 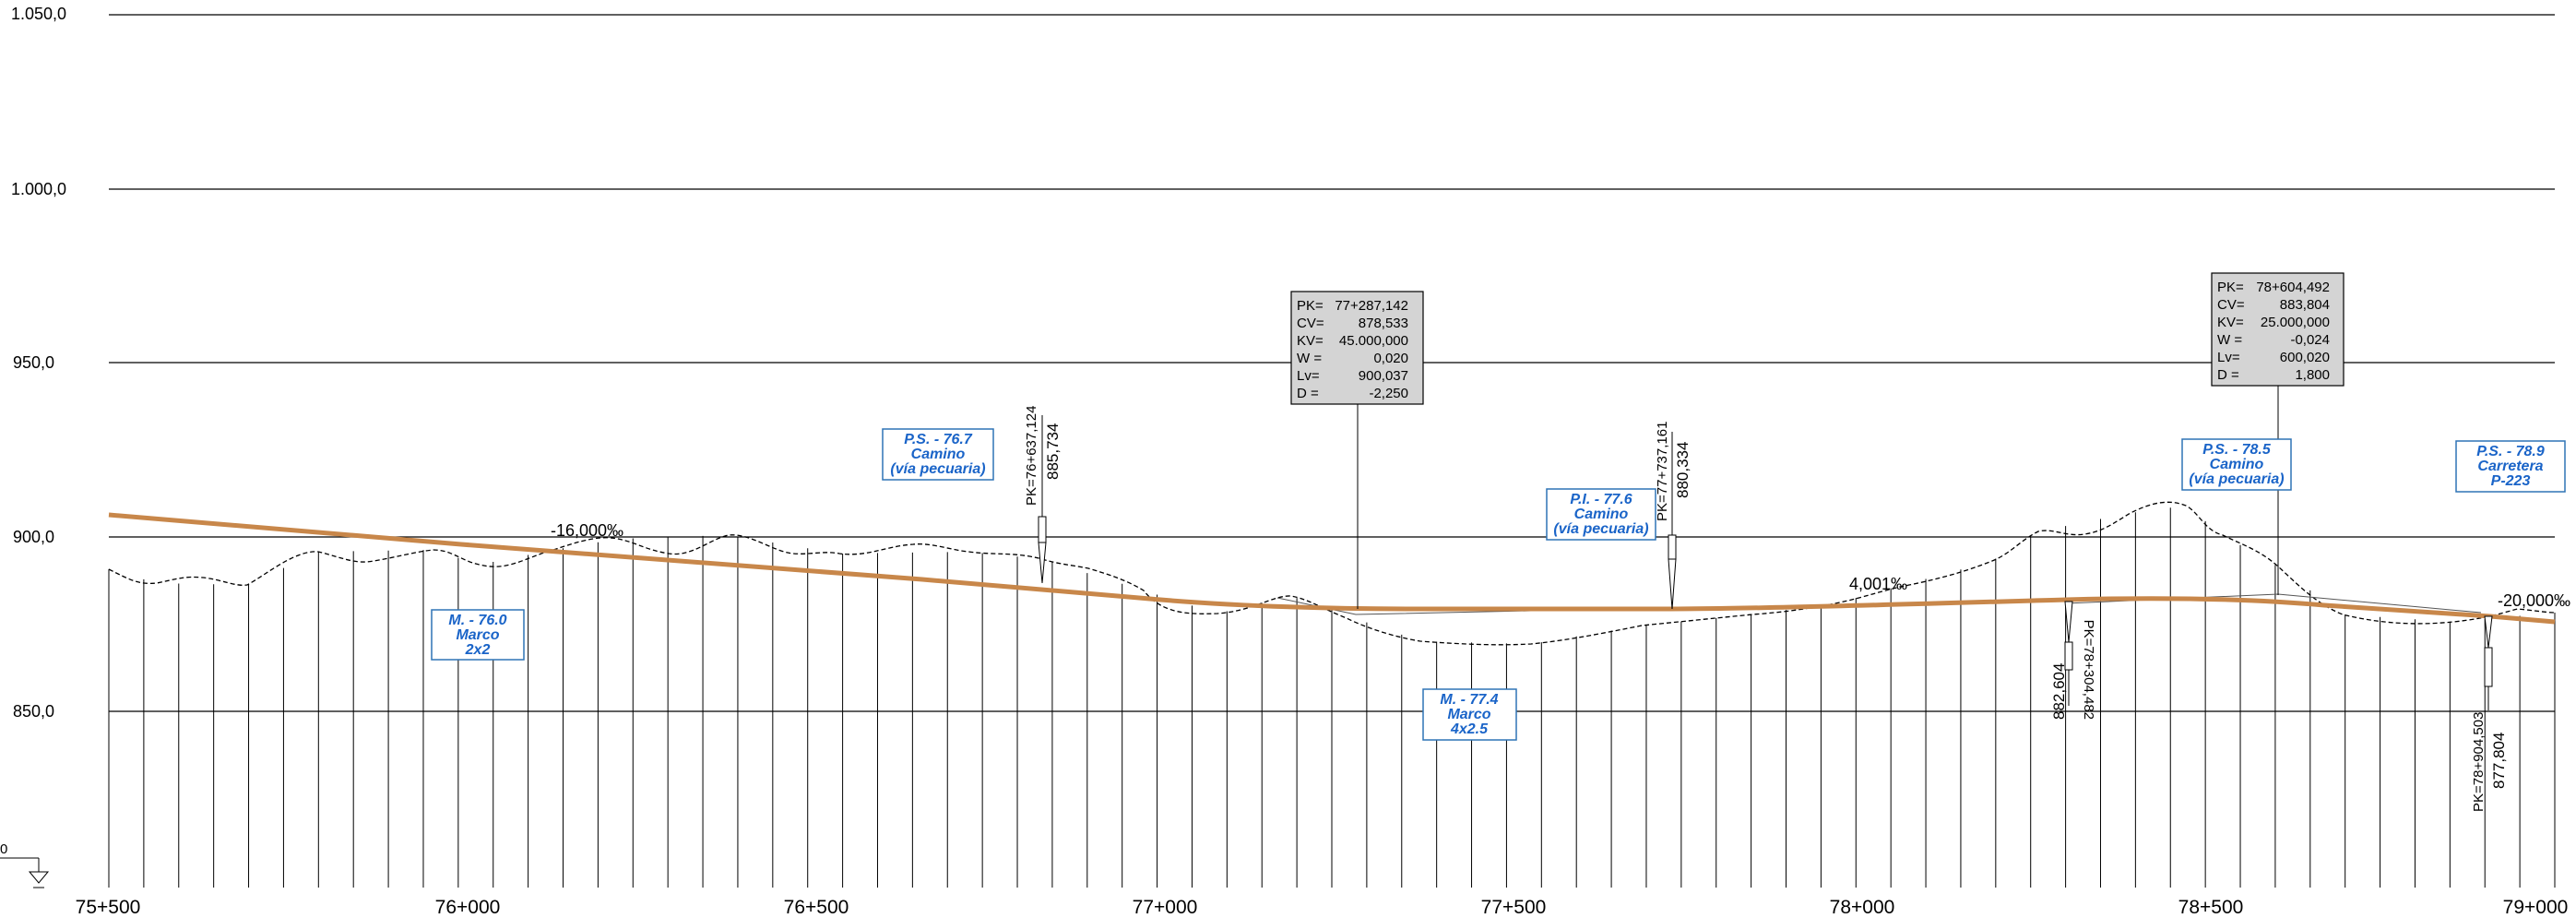 What do you see at coordinates (2293, 287) in the screenshot?
I see `info-value: 78+604,492` at bounding box center [2293, 287].